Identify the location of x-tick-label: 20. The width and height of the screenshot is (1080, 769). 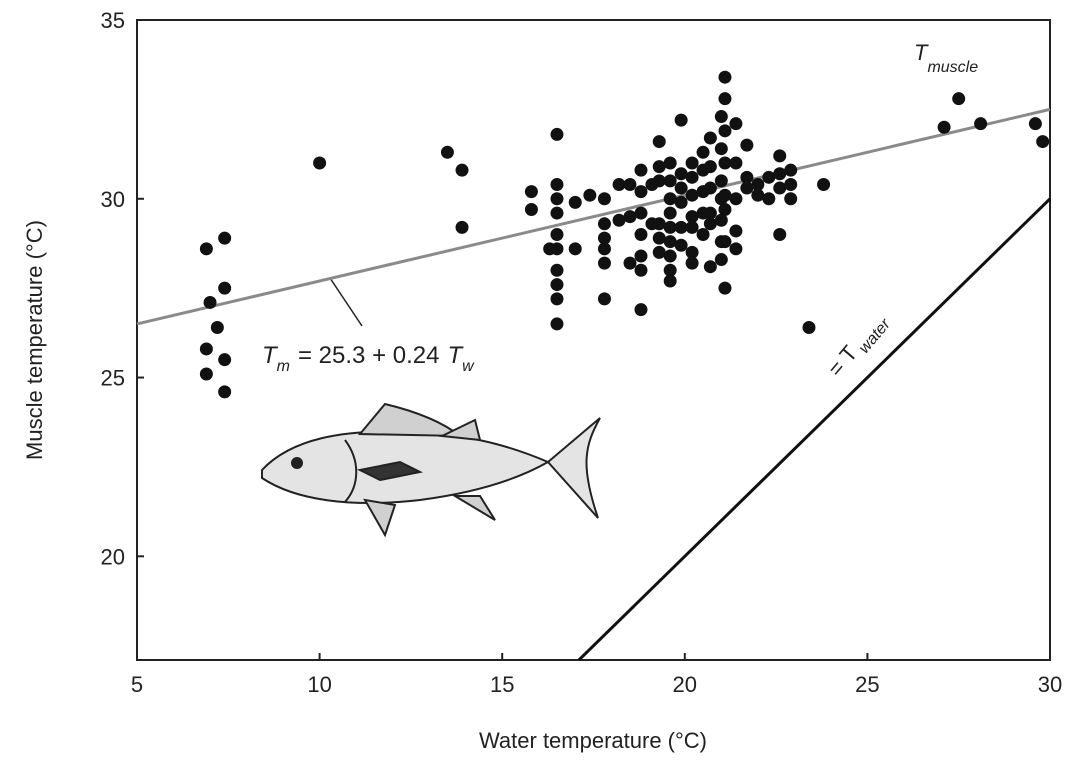
(685, 684).